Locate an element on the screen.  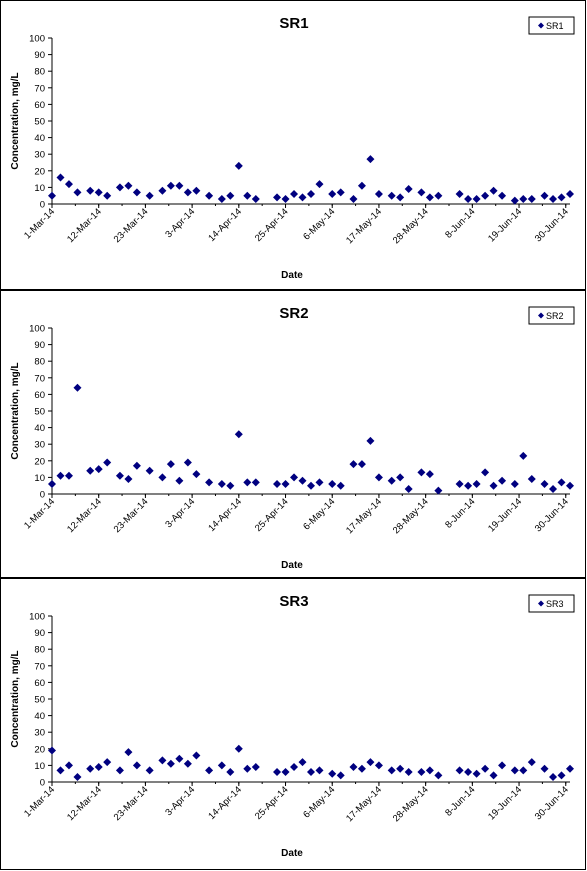
x-tick-label: 12-Mar-14 is located at coordinates (84, 515).